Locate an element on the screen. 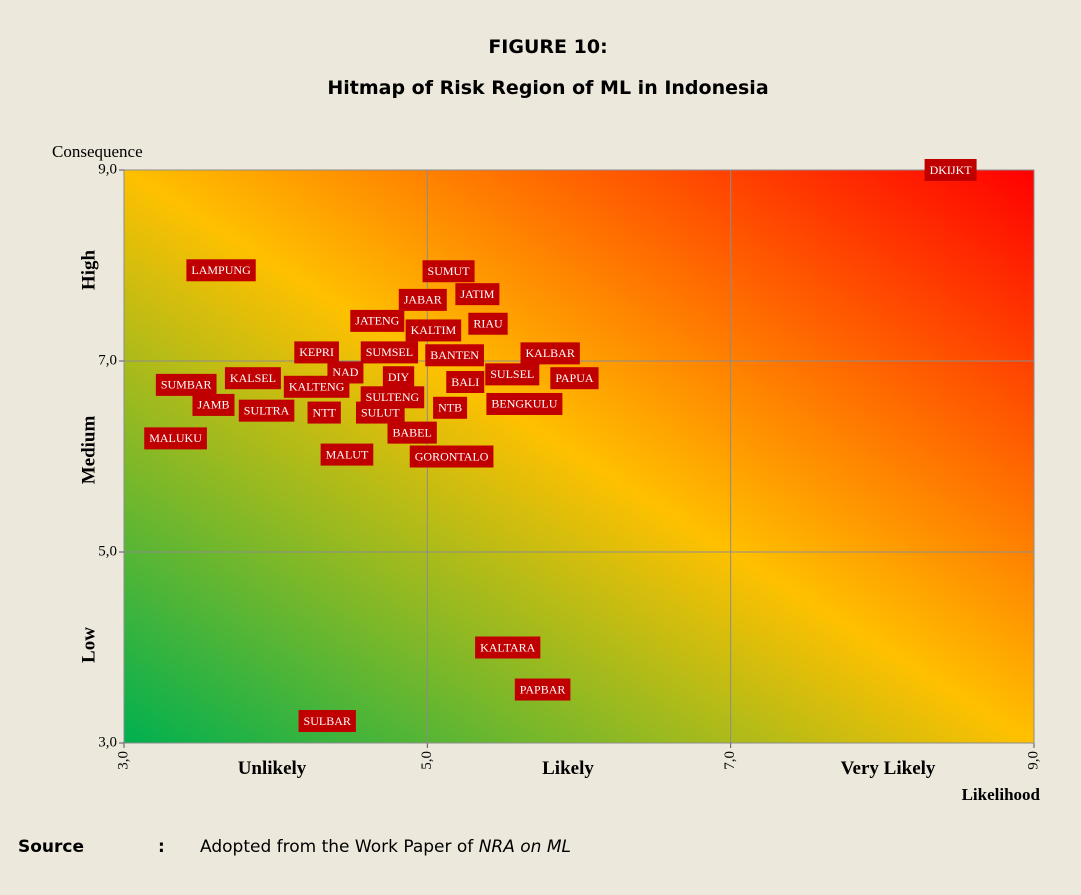 Image resolution: width=1081 pixels, height=895 pixels. point-label: SUMSEL is located at coordinates (389, 352).